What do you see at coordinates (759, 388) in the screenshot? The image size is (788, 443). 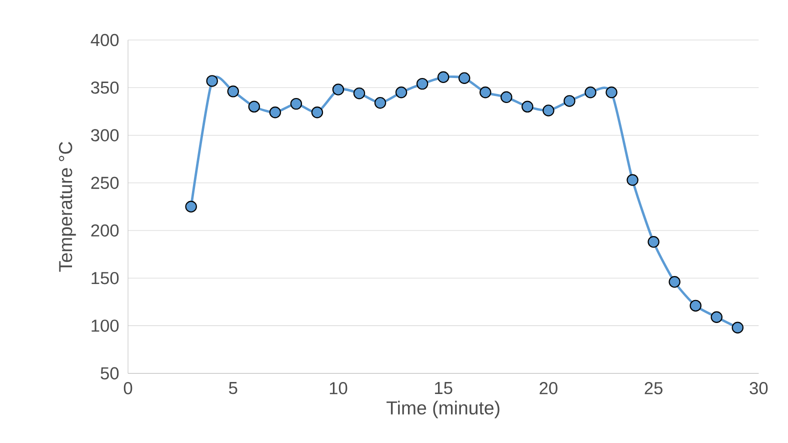 I see `x-tick-label: 30` at bounding box center [759, 388].